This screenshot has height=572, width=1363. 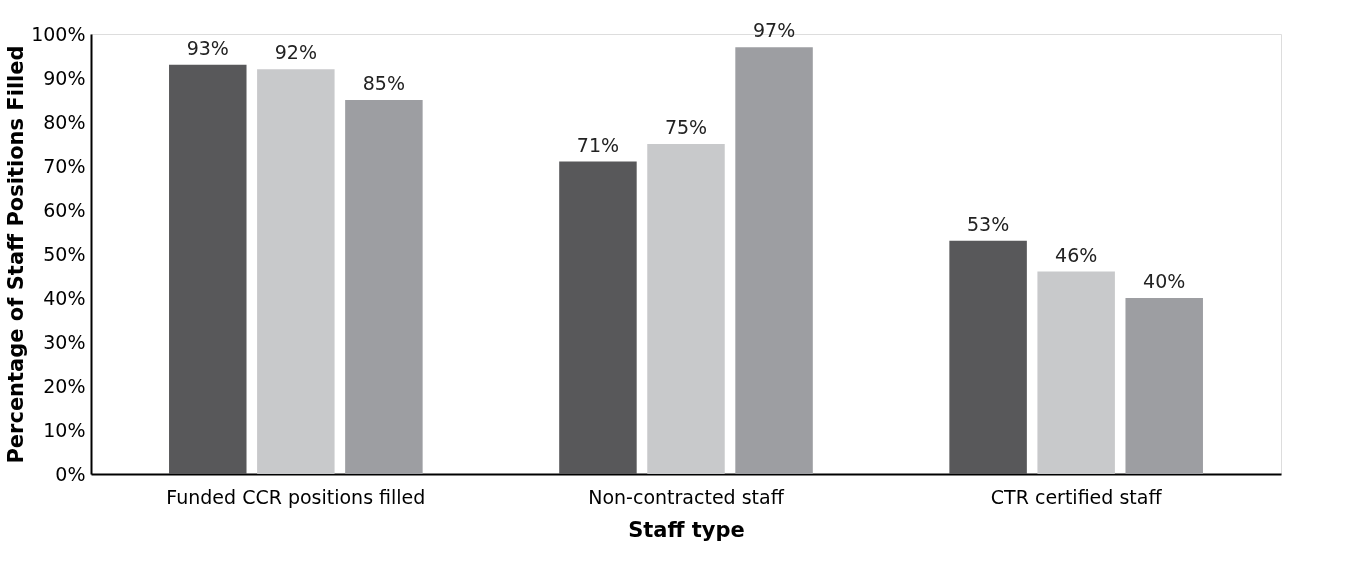 I want to click on data-label: 71%, so click(x=598, y=144).